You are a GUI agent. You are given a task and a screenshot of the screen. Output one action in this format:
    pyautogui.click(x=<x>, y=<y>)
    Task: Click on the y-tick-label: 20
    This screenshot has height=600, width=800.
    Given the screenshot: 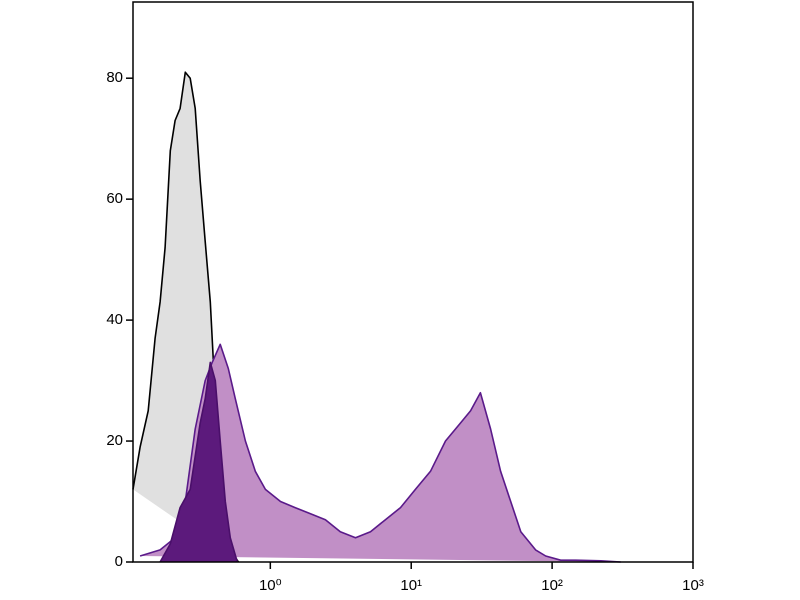 What is the action you would take?
    pyautogui.click(x=114, y=440)
    